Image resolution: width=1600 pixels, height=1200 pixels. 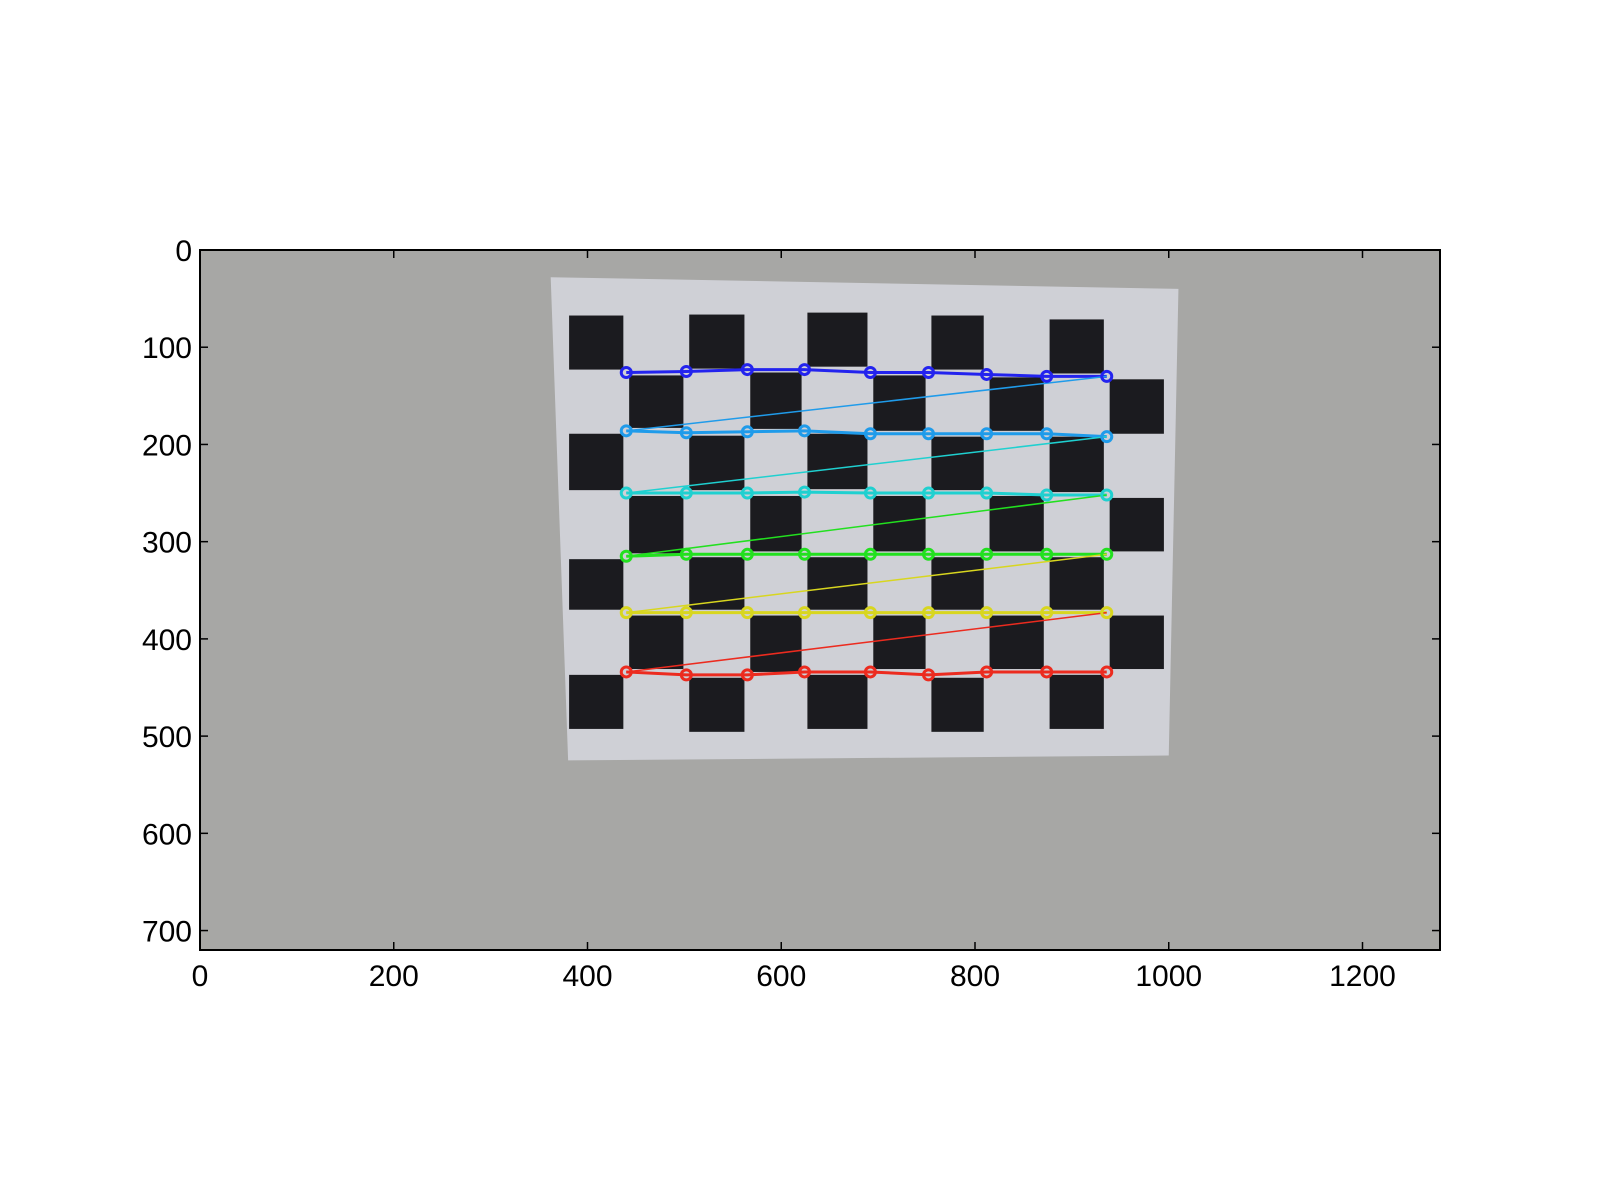 I want to click on y-tick-label: 400, so click(x=167, y=640).